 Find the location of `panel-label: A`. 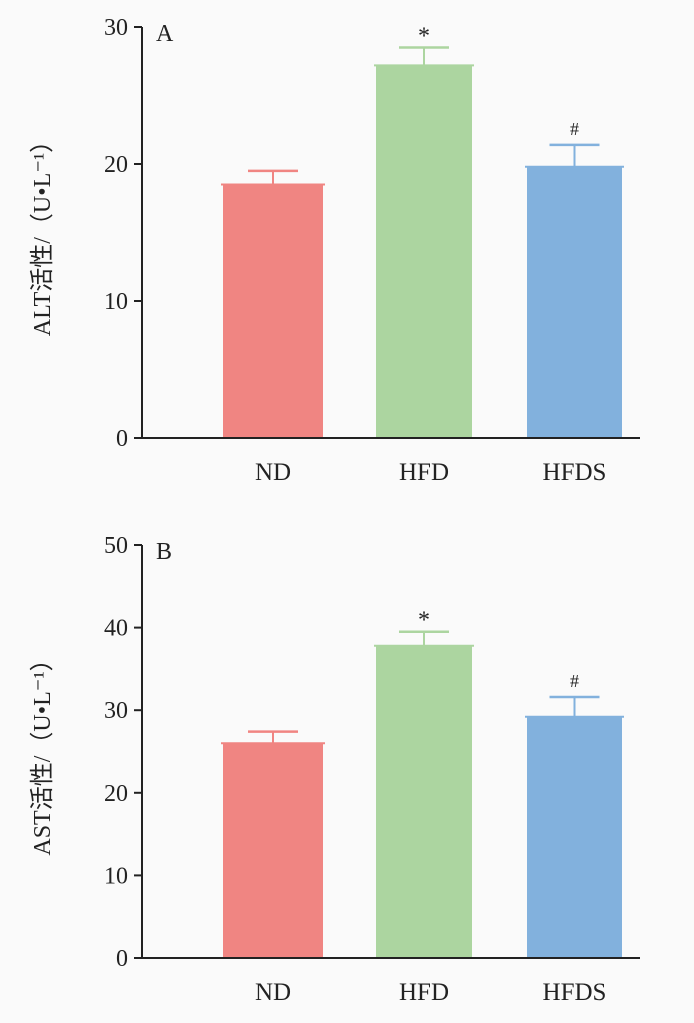

panel-label: A is located at coordinates (165, 34).